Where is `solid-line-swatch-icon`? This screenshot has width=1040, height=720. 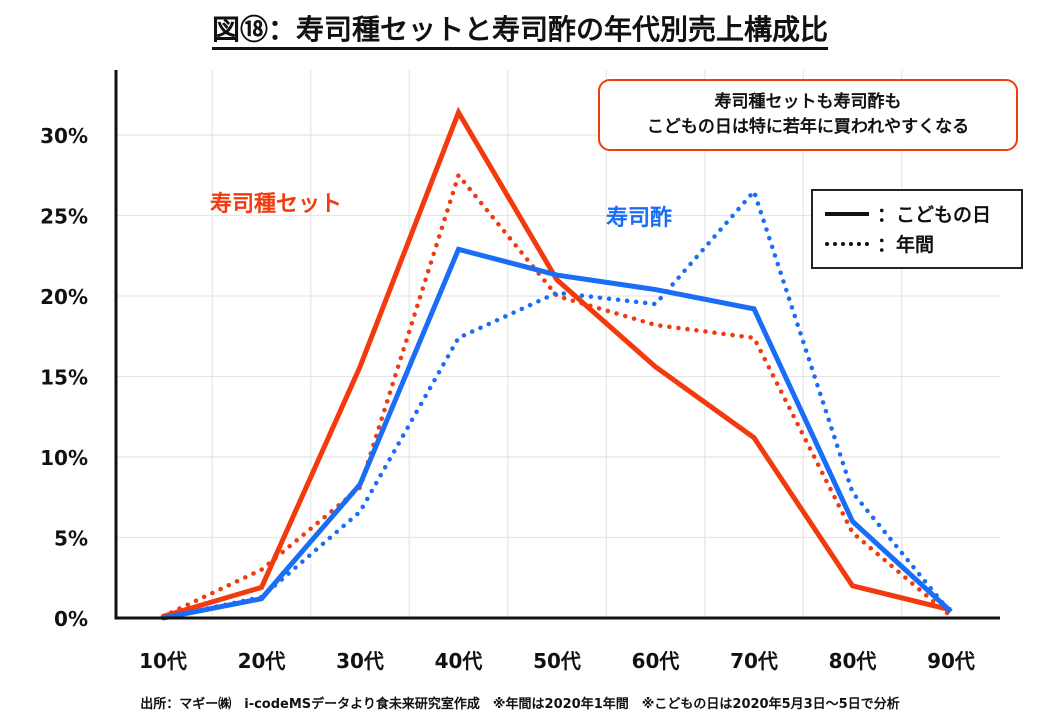 solid-line-swatch-icon is located at coordinates (847, 213).